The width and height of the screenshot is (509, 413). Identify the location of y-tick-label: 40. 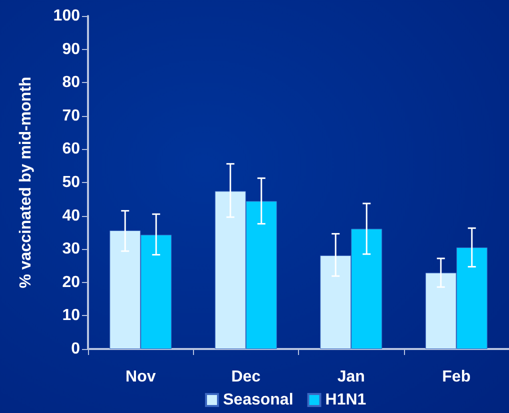
(71, 215).